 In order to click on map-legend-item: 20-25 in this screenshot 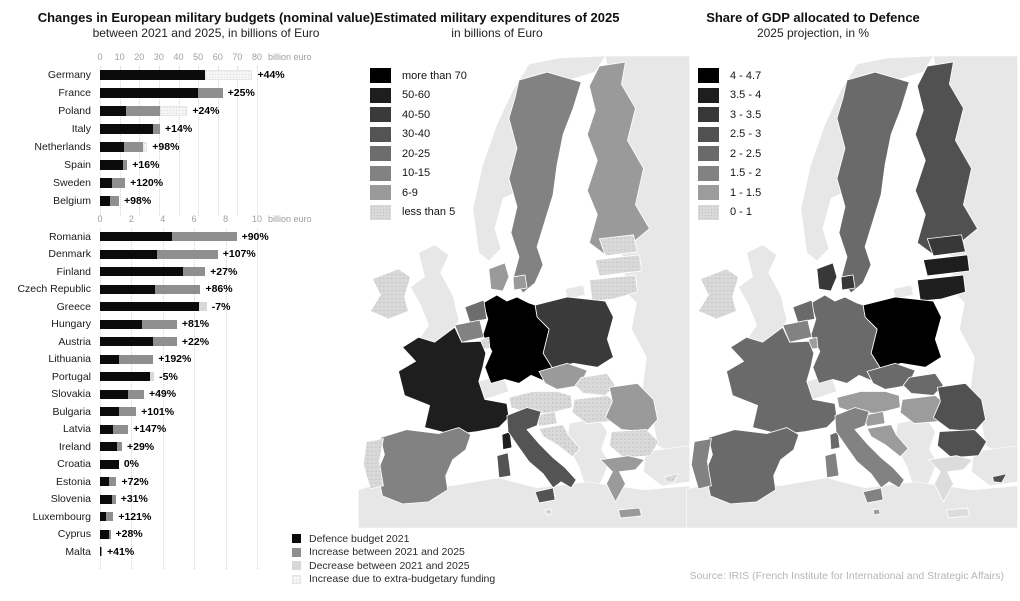, I will do `click(418, 154)`.